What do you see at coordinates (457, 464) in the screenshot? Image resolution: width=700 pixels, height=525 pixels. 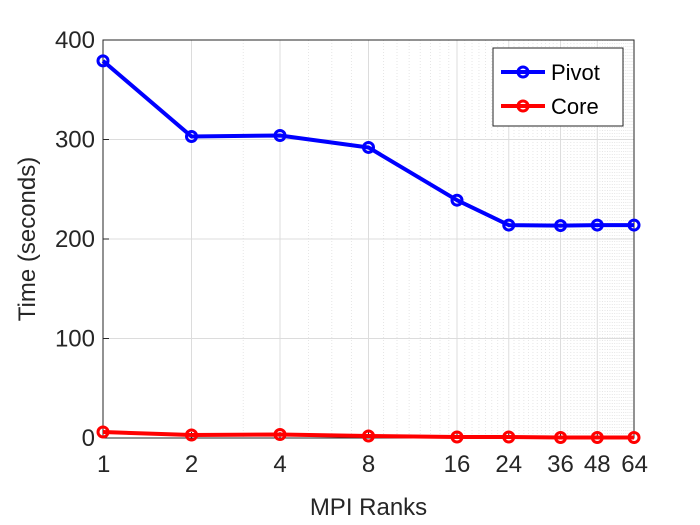 I see `x-tick-label: 16` at bounding box center [457, 464].